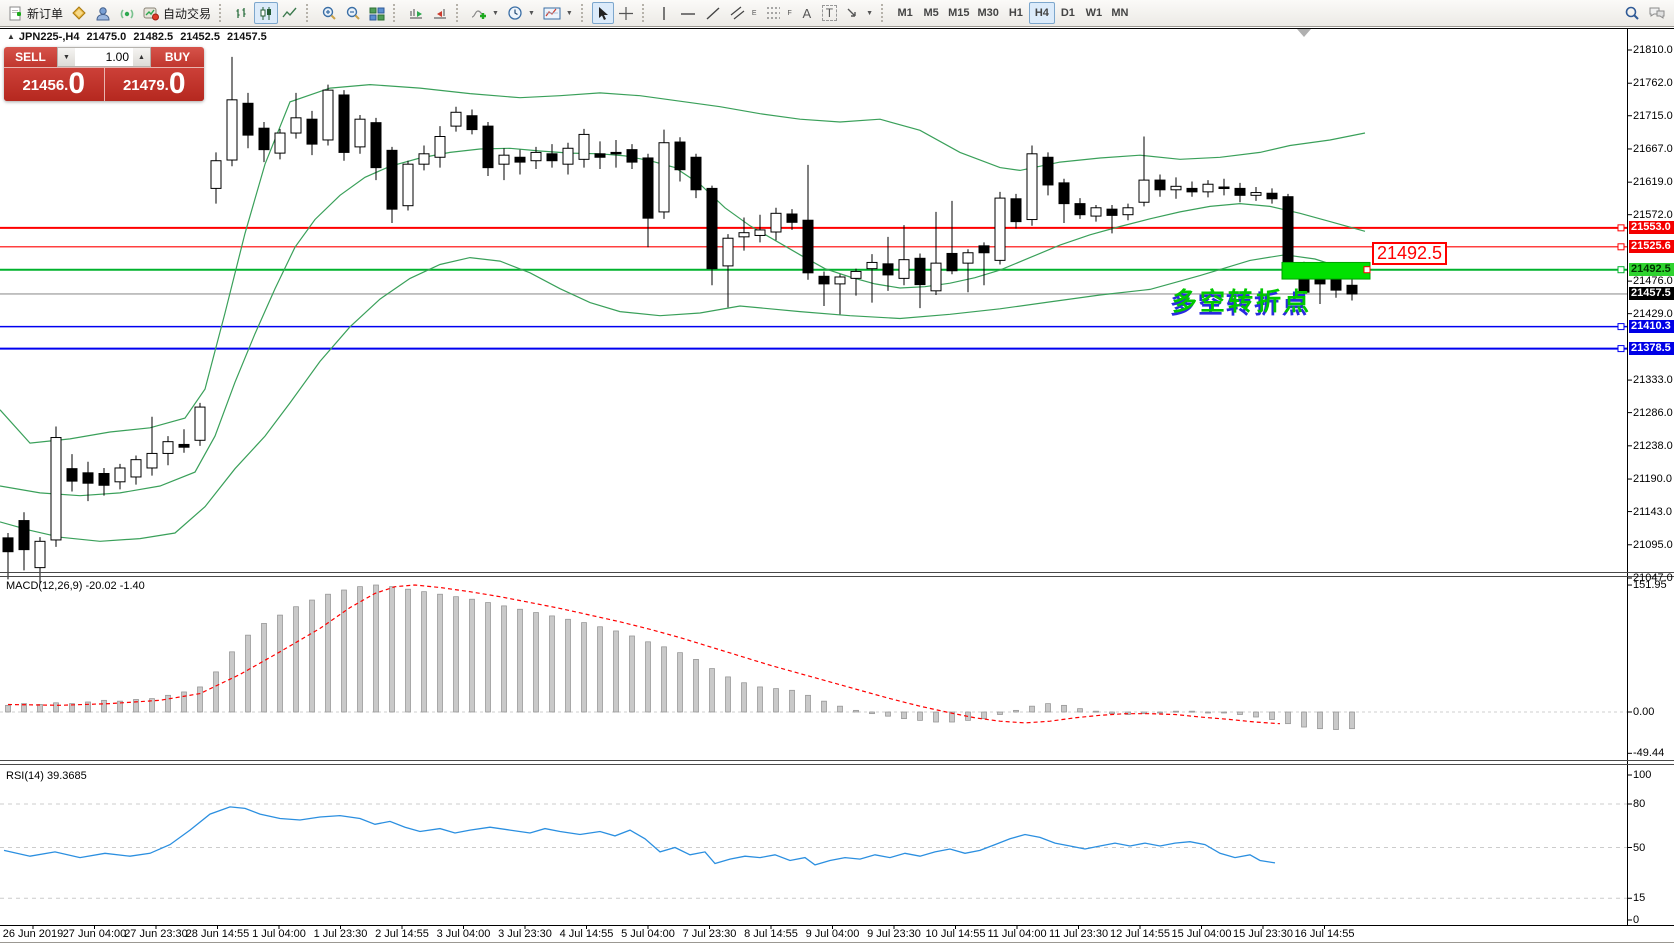  Describe the element at coordinates (1016, 13) in the screenshot. I see `timeframe-h1-button: H1` at that location.